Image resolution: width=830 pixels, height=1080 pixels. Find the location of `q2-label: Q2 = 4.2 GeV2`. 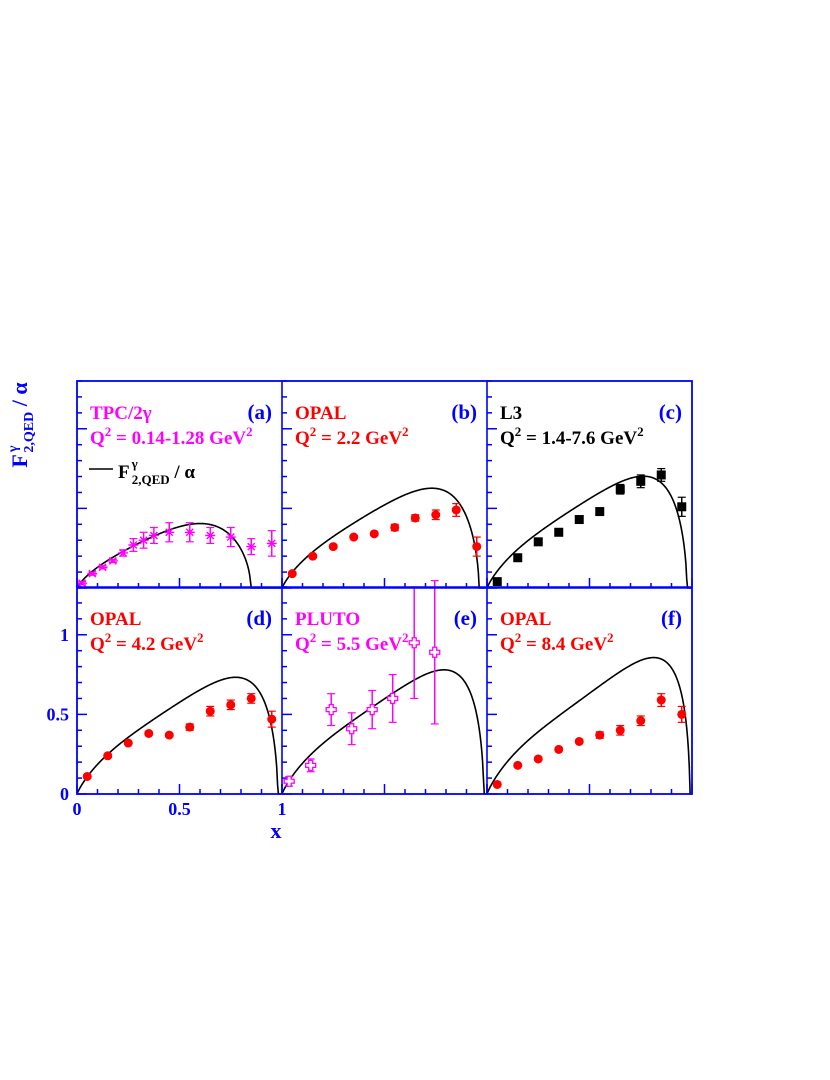

q2-label: Q2 = 4.2 GeV2 is located at coordinates (147, 642).